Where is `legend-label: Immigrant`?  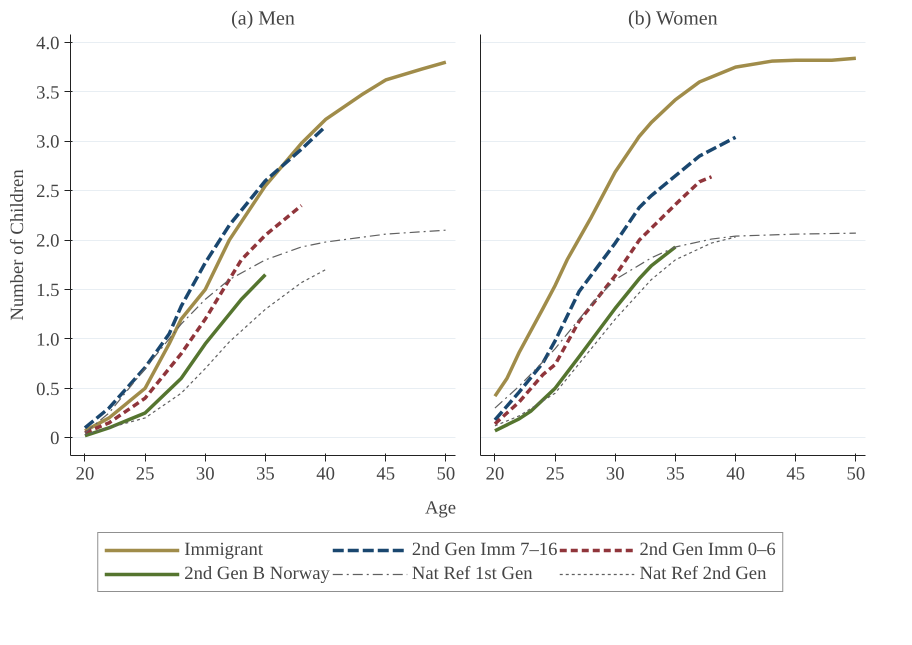
legend-label: Immigrant is located at coordinates (224, 549).